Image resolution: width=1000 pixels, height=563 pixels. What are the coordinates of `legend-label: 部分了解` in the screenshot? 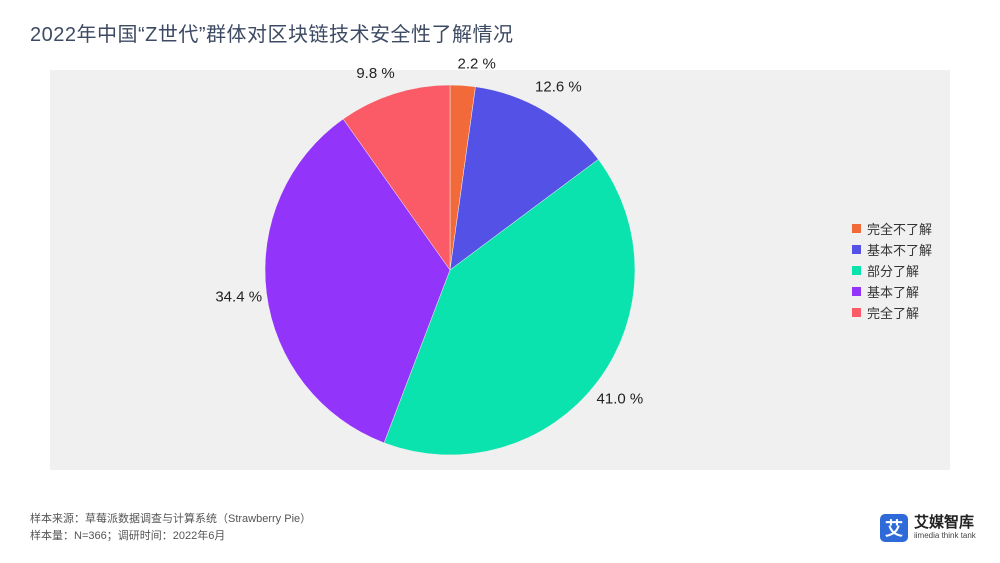 It's located at (893, 271).